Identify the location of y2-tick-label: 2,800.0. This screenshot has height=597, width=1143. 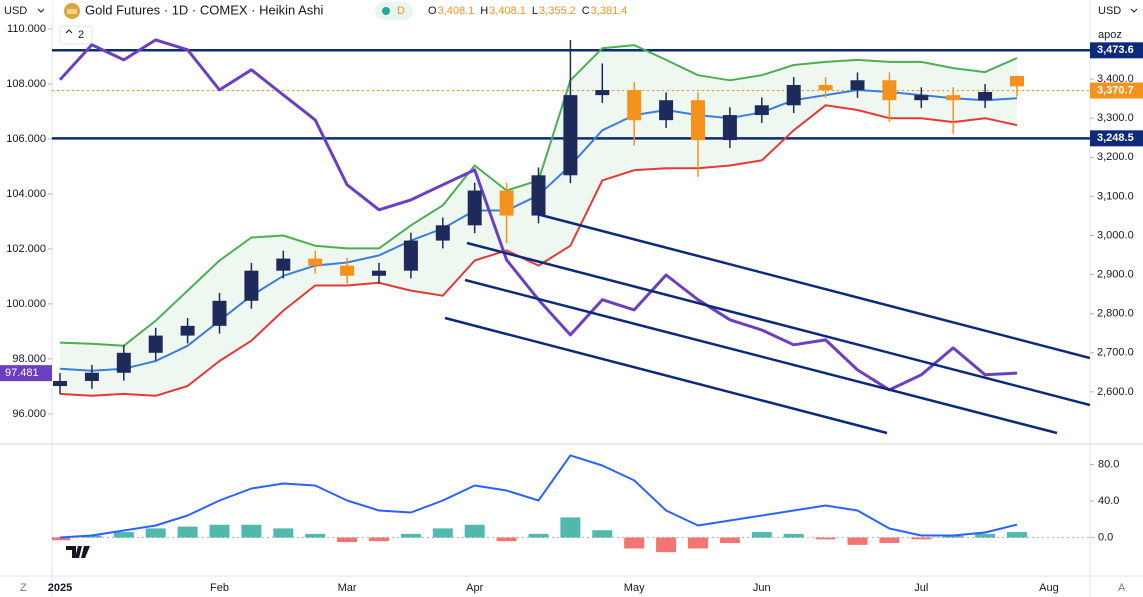
(1115, 314).